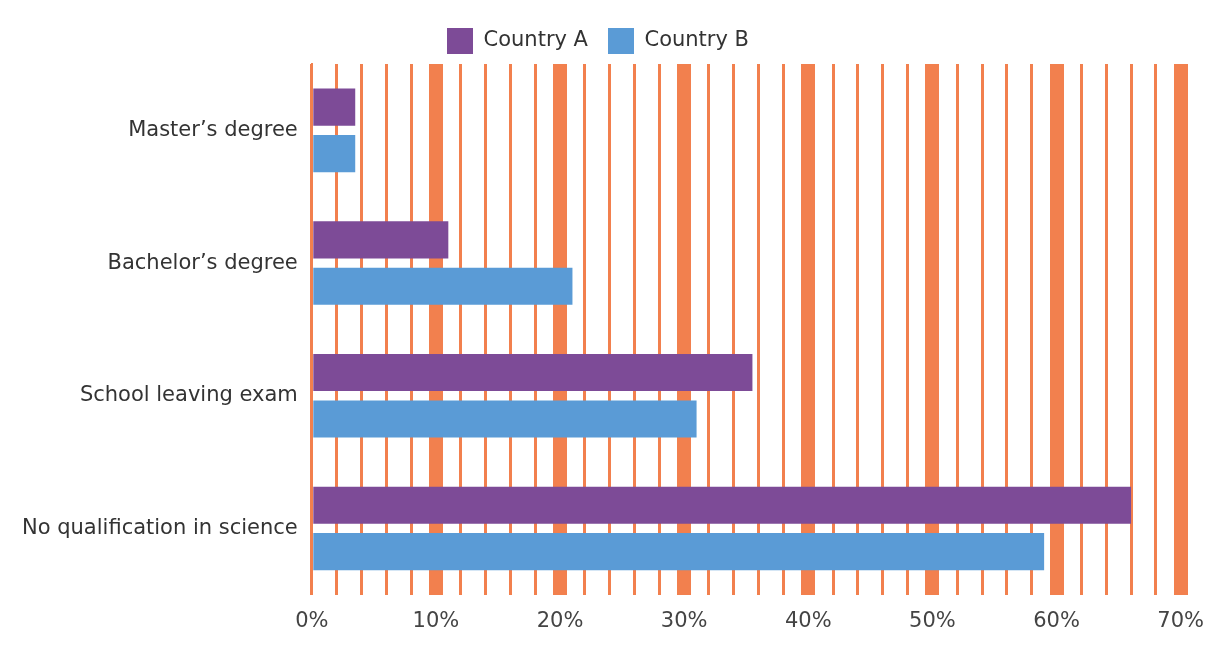 This screenshot has height=659, width=1229. What do you see at coordinates (536, 39) in the screenshot?
I see `legend-label: Country A` at bounding box center [536, 39].